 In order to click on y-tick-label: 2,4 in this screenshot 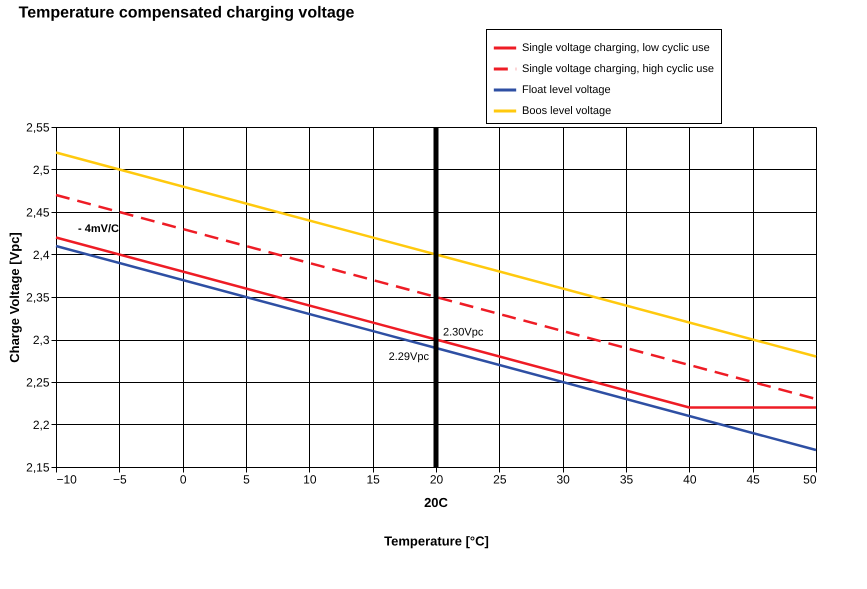, I will do `click(41, 255)`.